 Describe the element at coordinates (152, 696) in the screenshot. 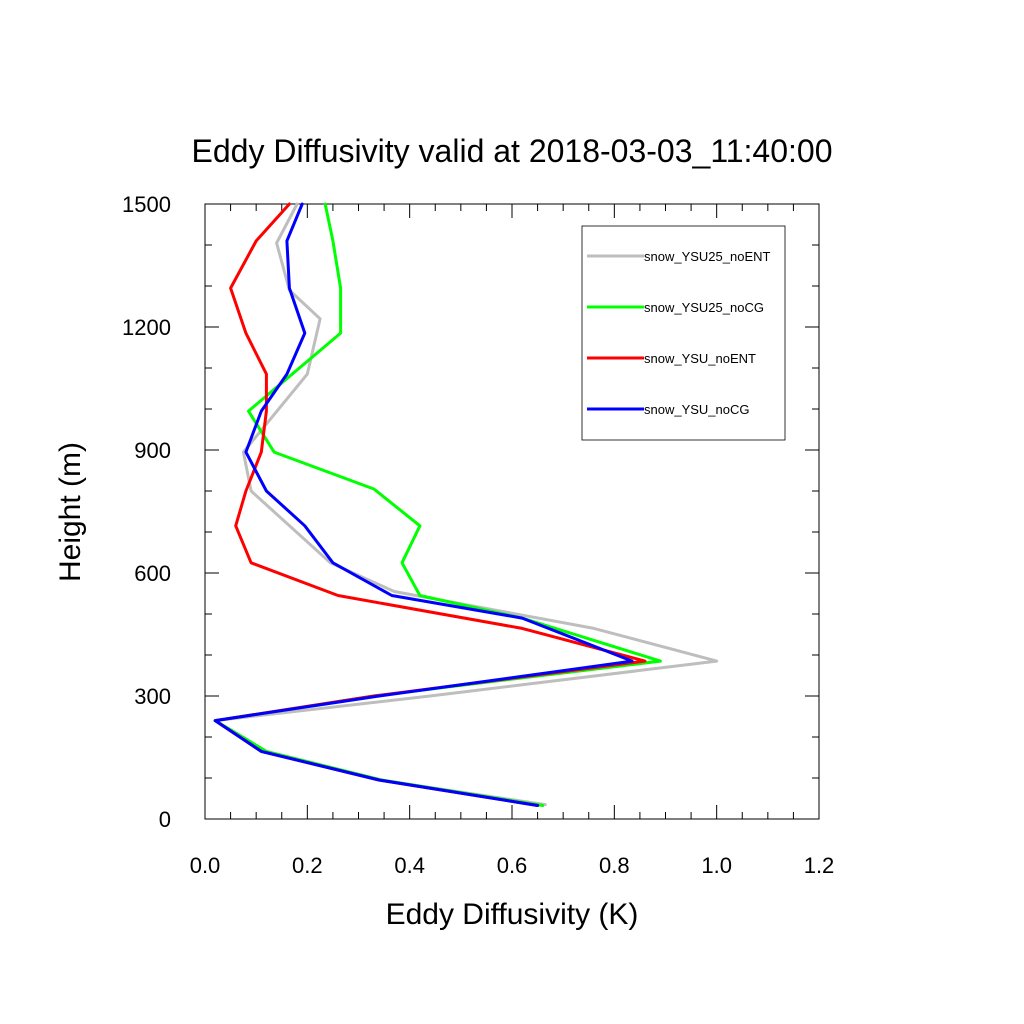

I see `y-tick-label: 300` at that location.